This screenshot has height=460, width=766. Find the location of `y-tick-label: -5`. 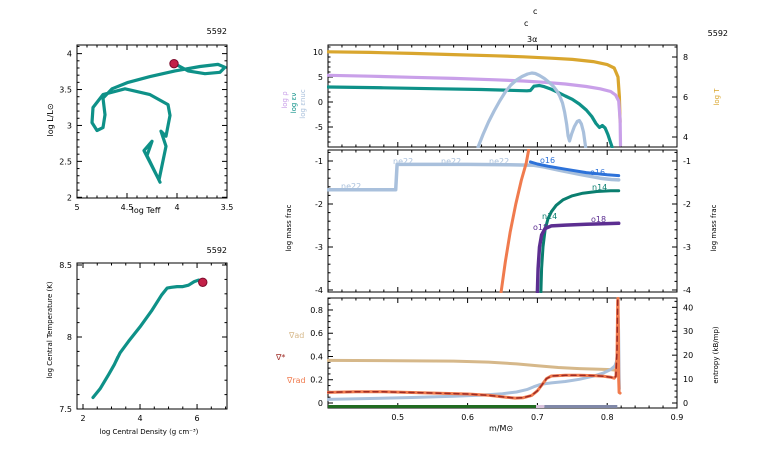

y-tick-label: -5 is located at coordinates (319, 127).